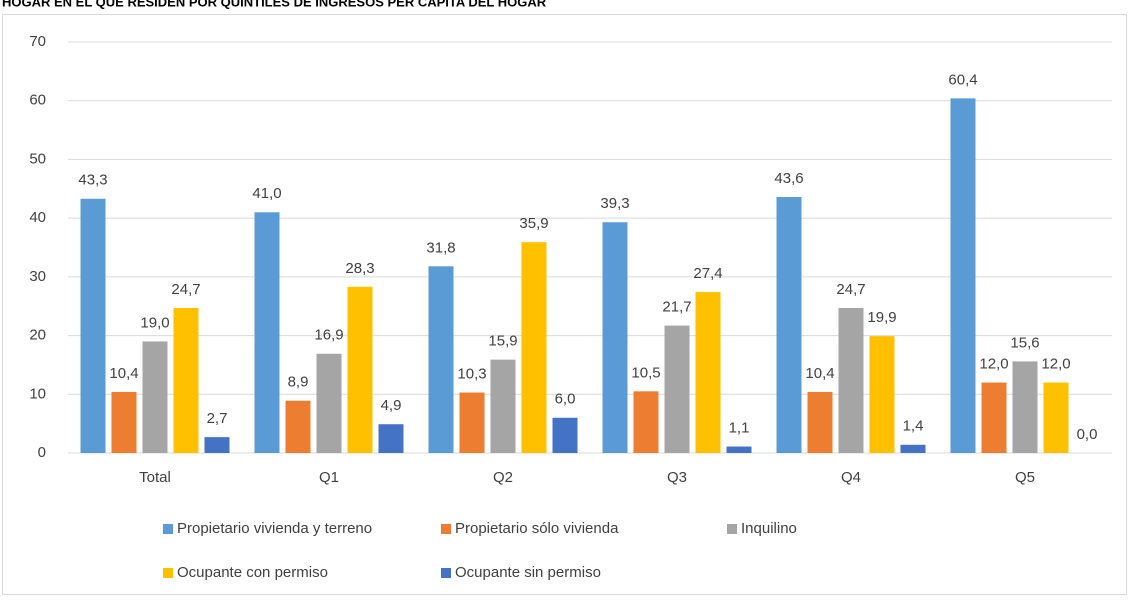  Describe the element at coordinates (962, 79) in the screenshot. I see `value-label: 60,4` at that location.